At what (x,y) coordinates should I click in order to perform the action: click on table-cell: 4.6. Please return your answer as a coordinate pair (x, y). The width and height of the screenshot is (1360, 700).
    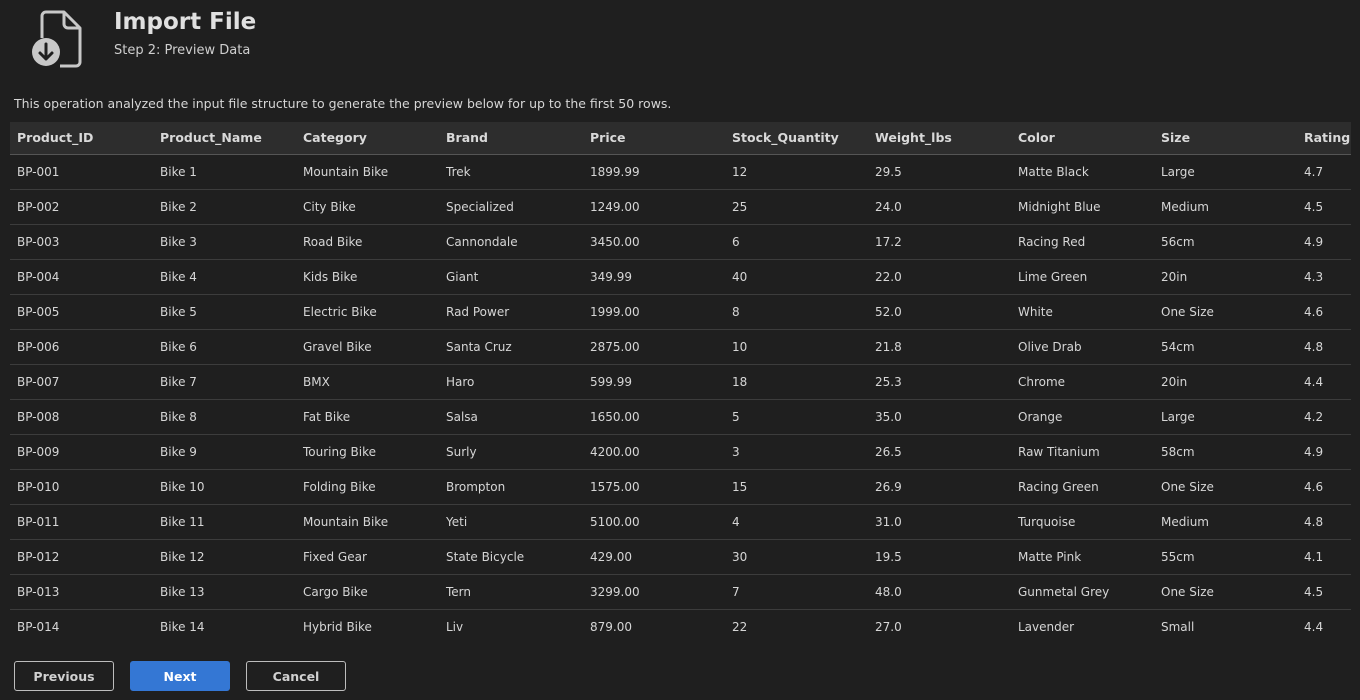
    Looking at the image, I should click on (1324, 487).